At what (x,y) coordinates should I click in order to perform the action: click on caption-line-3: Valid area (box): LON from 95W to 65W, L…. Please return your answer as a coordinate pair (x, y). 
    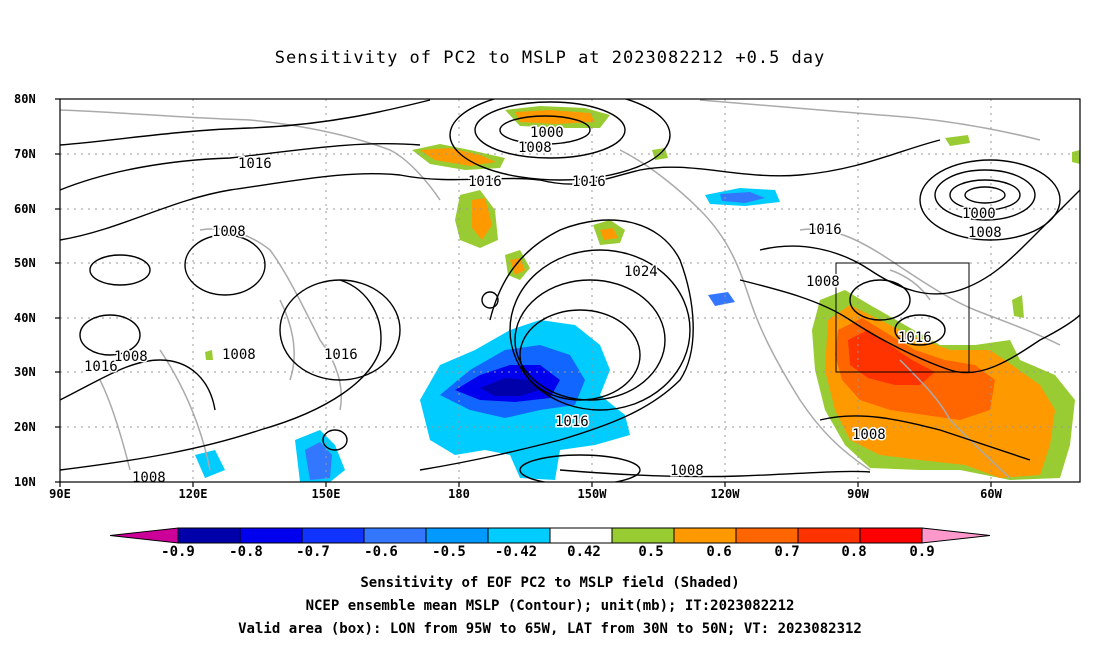
    Looking at the image, I should click on (550, 629).